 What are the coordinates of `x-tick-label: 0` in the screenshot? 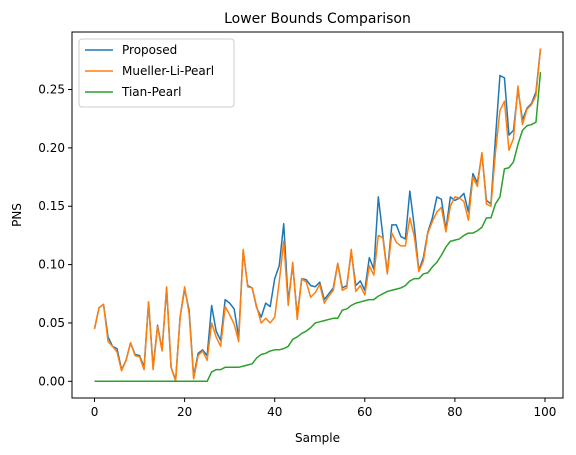 It's located at (95, 412).